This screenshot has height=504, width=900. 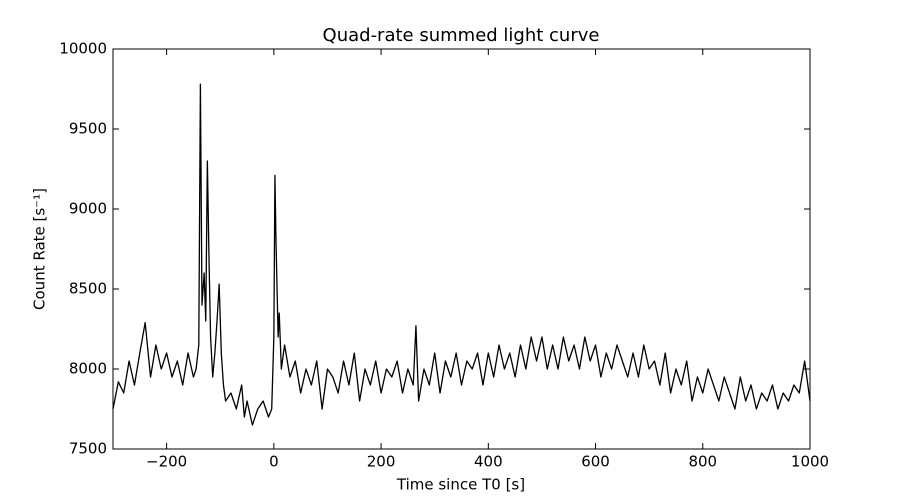 What do you see at coordinates (40, 249) in the screenshot?
I see `y-axis-label: Count Rate [s⁻¹]` at bounding box center [40, 249].